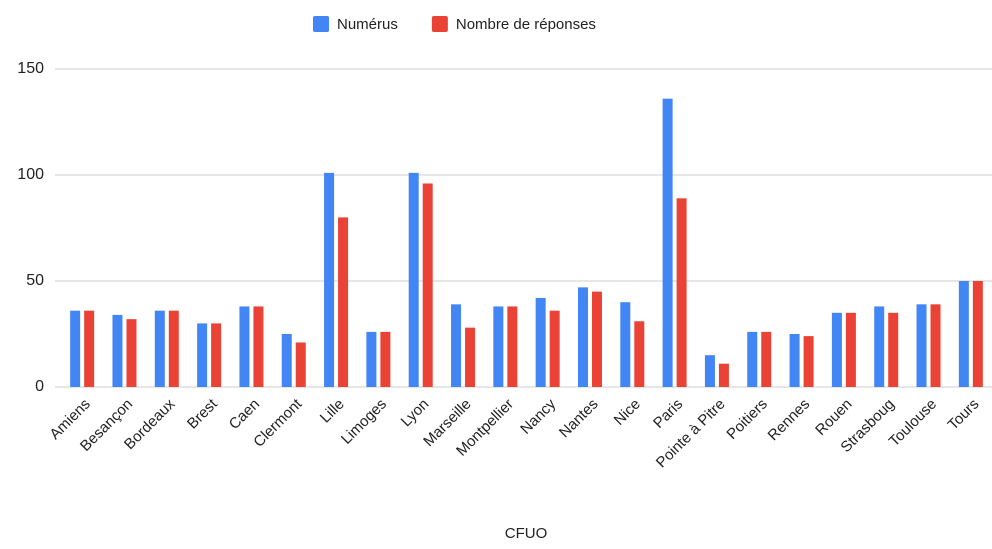 The image size is (992, 549). Describe the element at coordinates (964, 415) in the screenshot. I see `x-tick-label: Tours` at that location.